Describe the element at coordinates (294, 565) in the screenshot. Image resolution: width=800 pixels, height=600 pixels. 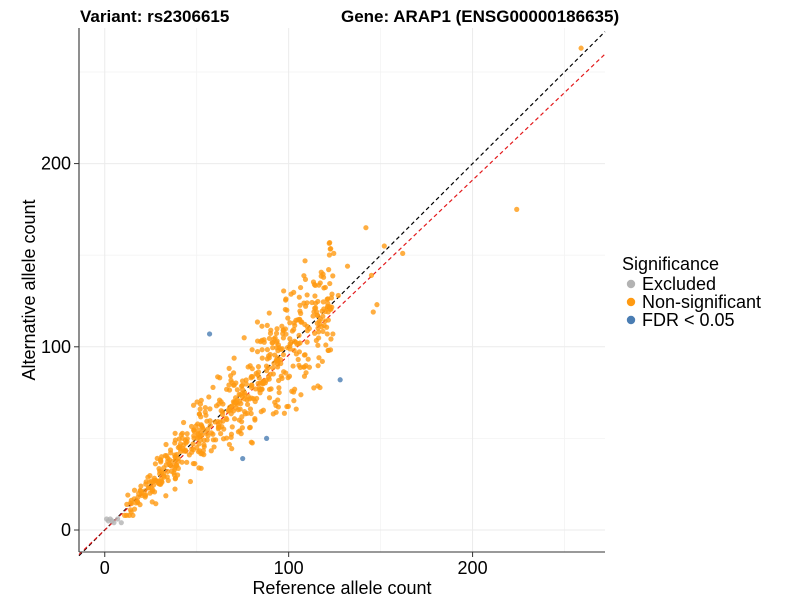
I see `x-axis-ticks: 0 100 200` at that location.